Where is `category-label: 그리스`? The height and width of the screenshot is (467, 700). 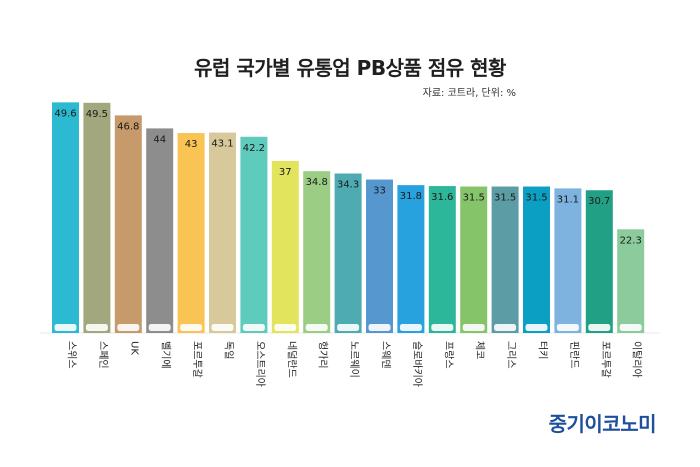
category-label: 그리스 is located at coordinates (511, 355).